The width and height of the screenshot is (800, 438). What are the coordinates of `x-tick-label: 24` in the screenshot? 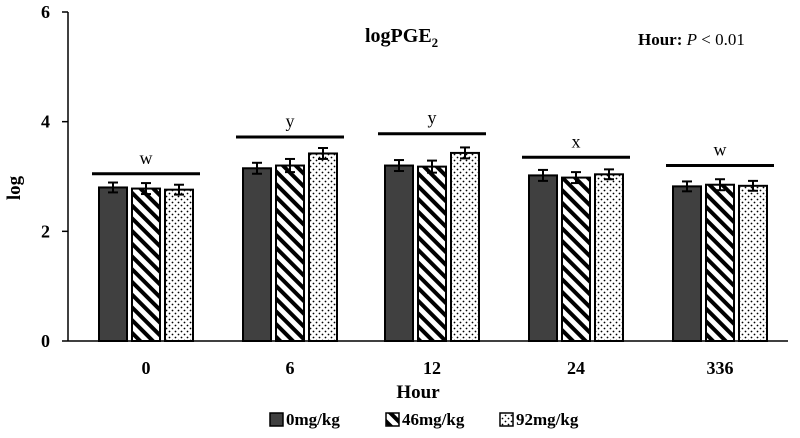 It's located at (576, 368).